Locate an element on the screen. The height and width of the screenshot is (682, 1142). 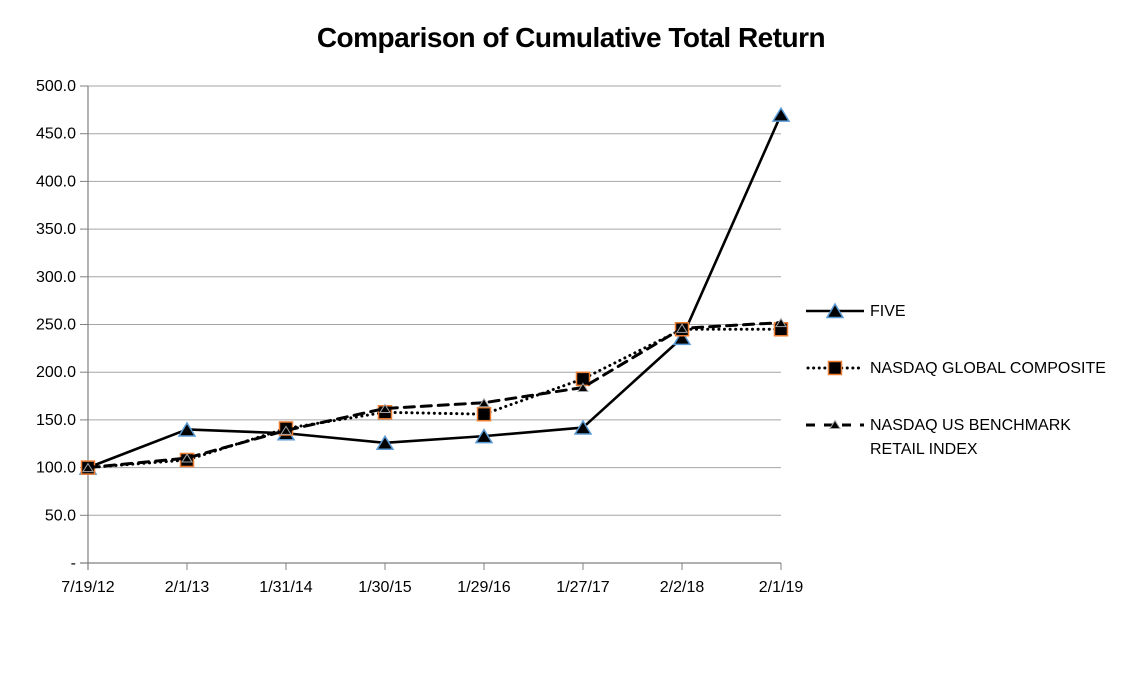
y-axis-label: 300.0 is located at coordinates (56, 277).